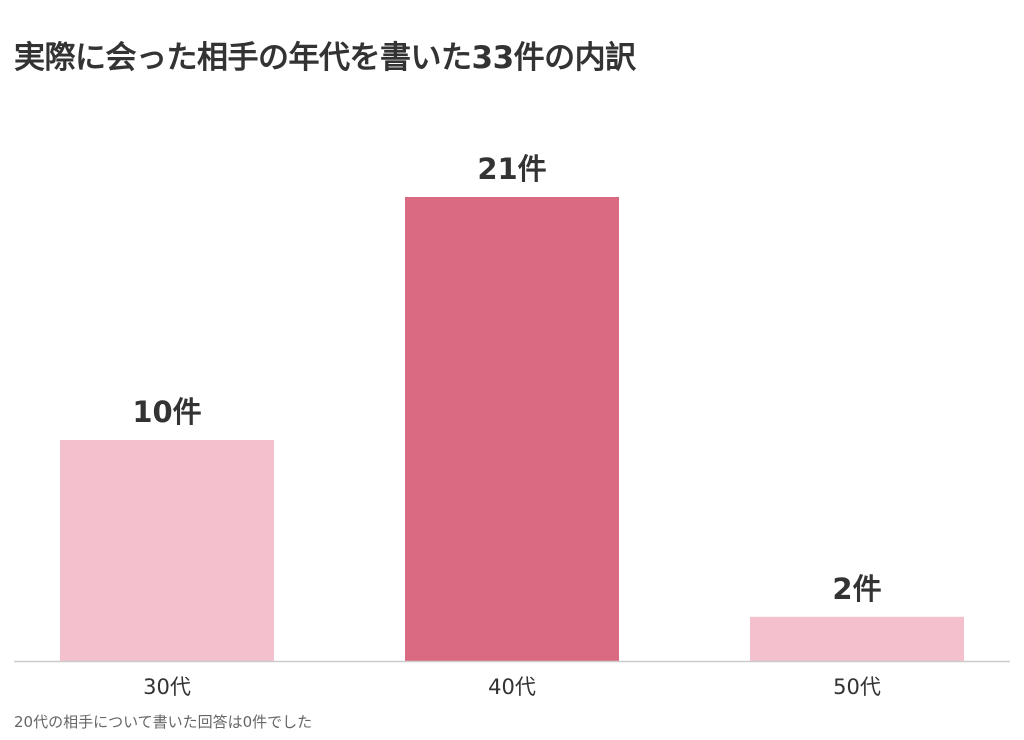  I want to click on bar-30代, so click(167, 550).